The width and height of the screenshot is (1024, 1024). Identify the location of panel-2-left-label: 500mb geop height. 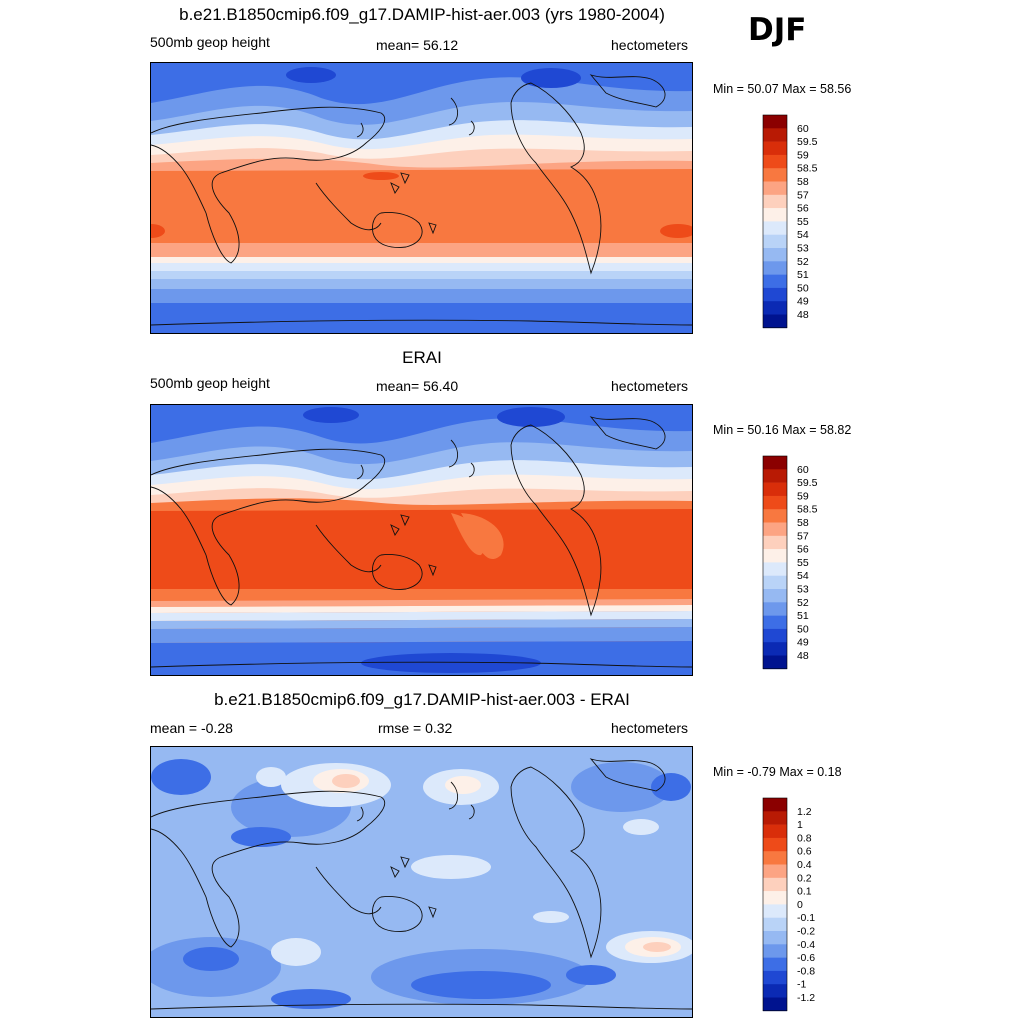
(210, 383).